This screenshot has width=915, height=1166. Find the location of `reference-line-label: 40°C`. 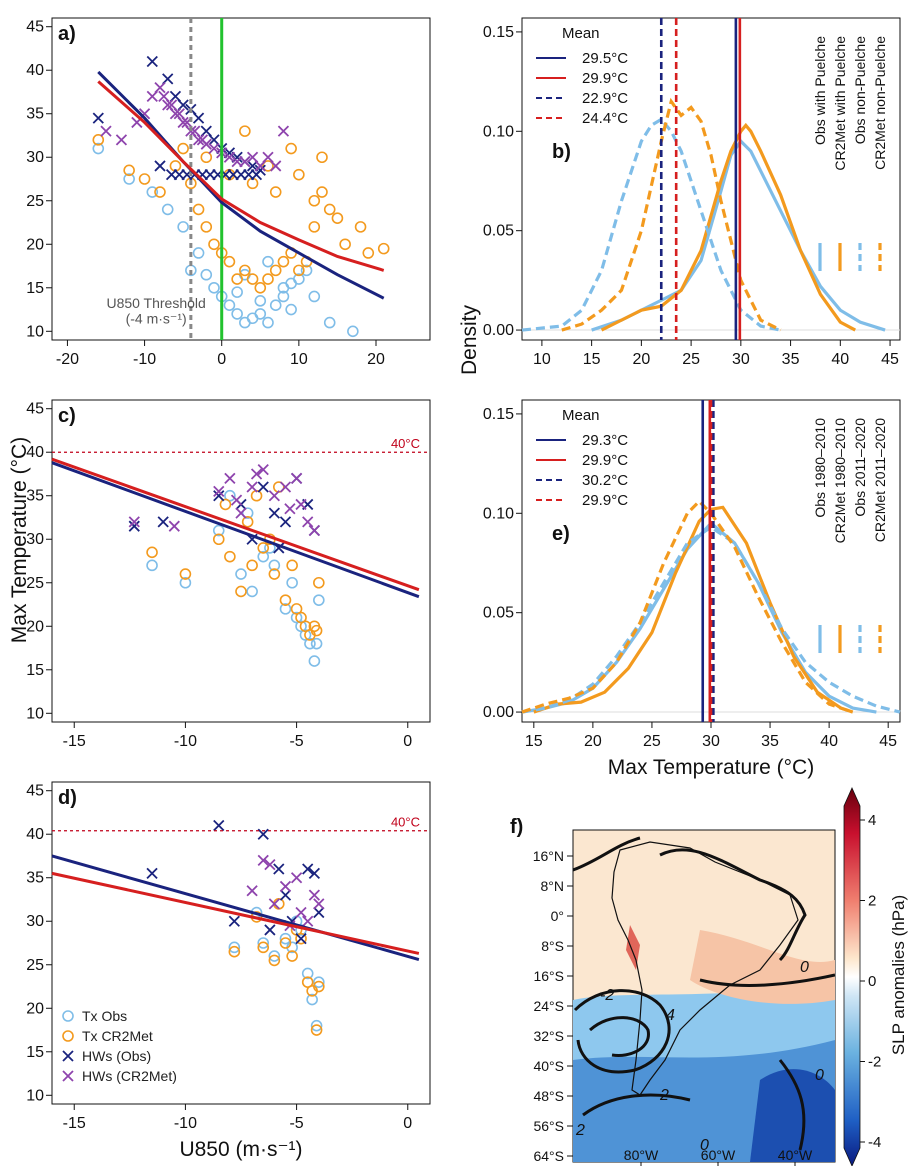

reference-line-label: 40°C is located at coordinates (405, 822).